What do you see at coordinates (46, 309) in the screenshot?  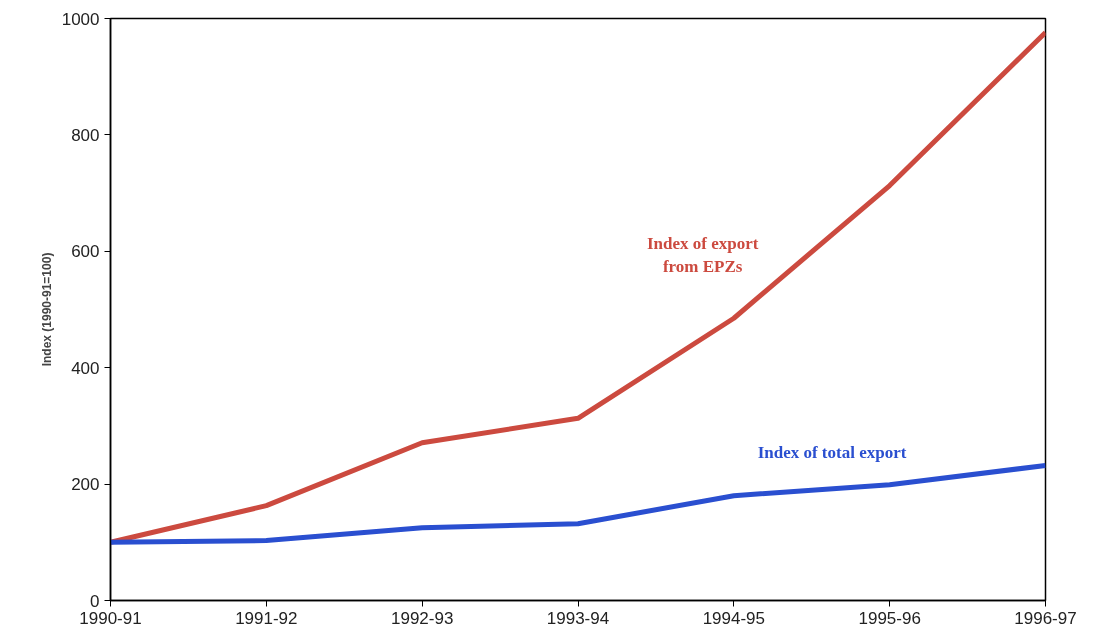 I see `y-axis-title: Index (1990-91=100)` at bounding box center [46, 309].